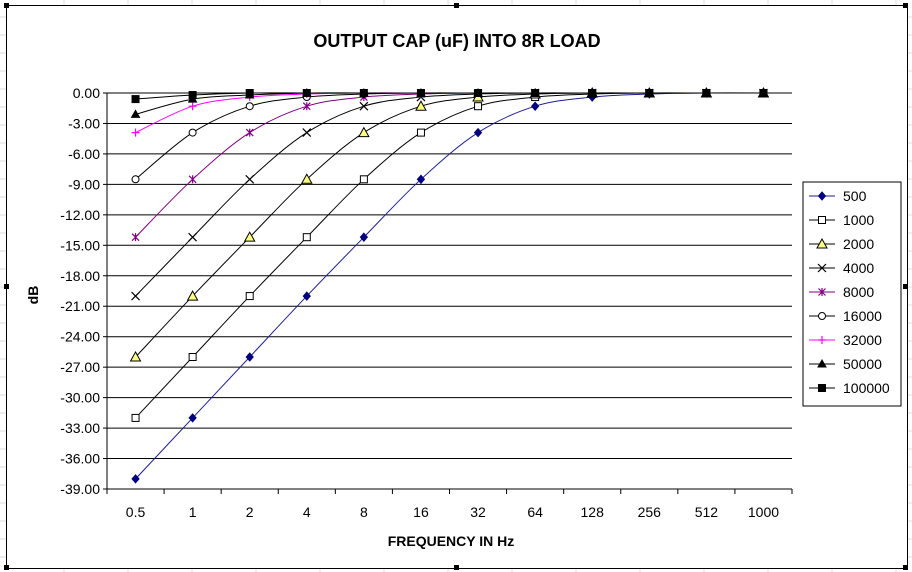 The image size is (912, 572). Describe the element at coordinates (456, 567) in the screenshot. I see `resize-handle-bottom-center` at that location.